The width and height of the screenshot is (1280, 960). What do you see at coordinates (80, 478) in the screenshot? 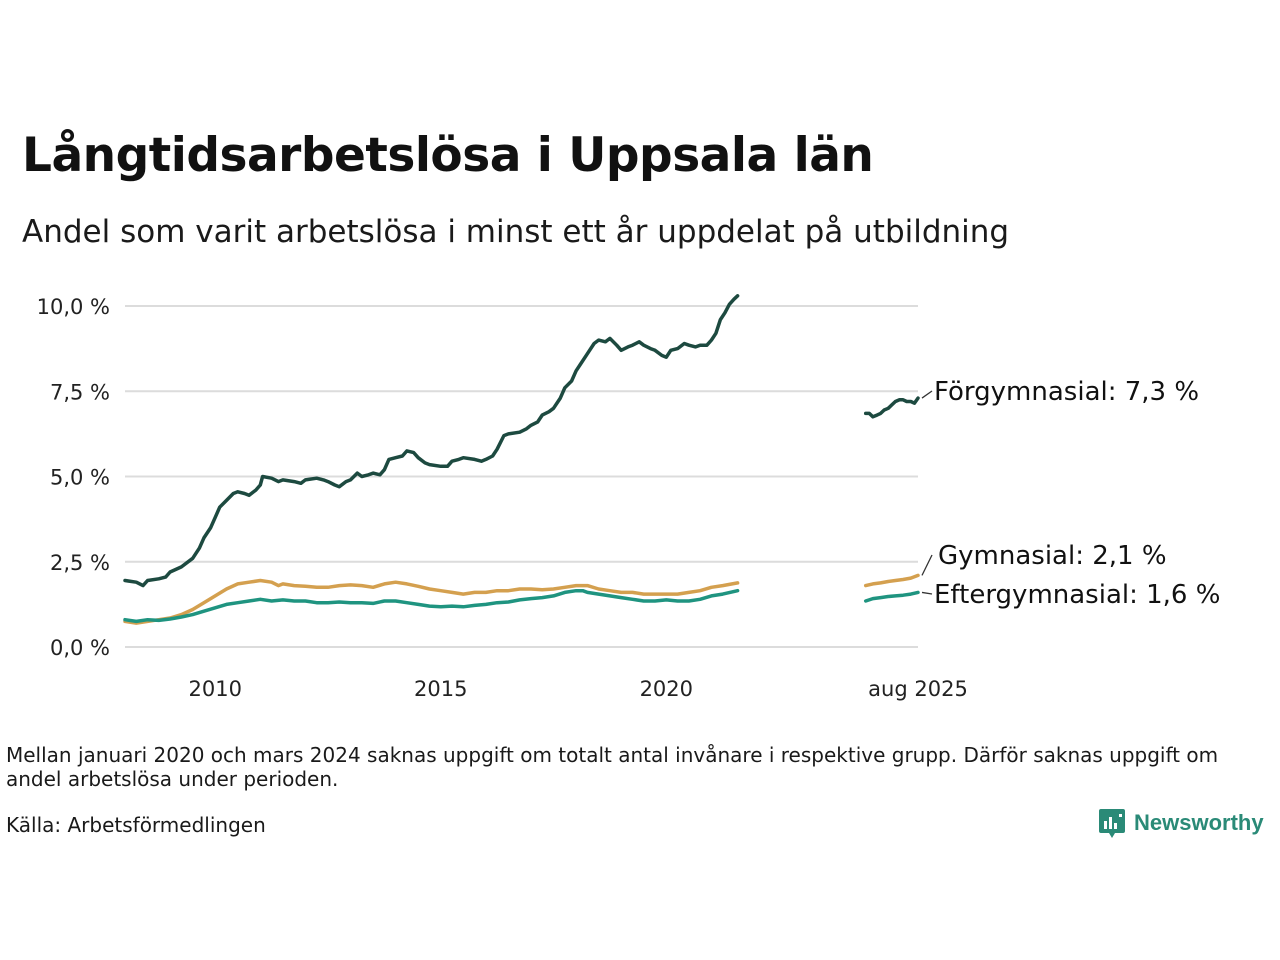
I see `y-tick-label: 5,0 %` at bounding box center [80, 478].